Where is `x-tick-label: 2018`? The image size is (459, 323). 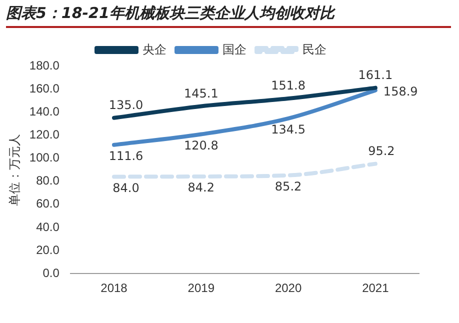
x-tick-label: 2018 is located at coordinates (114, 288).